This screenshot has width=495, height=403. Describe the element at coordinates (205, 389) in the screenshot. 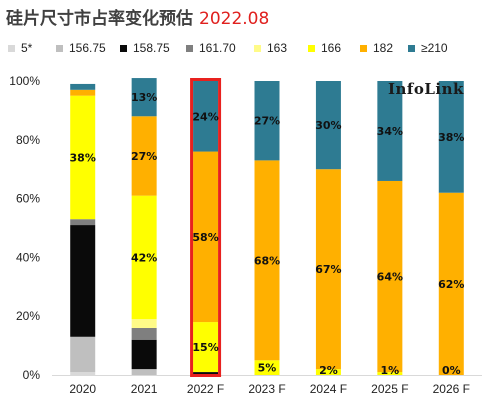

I see `x-tick-label: 2022 F` at that location.